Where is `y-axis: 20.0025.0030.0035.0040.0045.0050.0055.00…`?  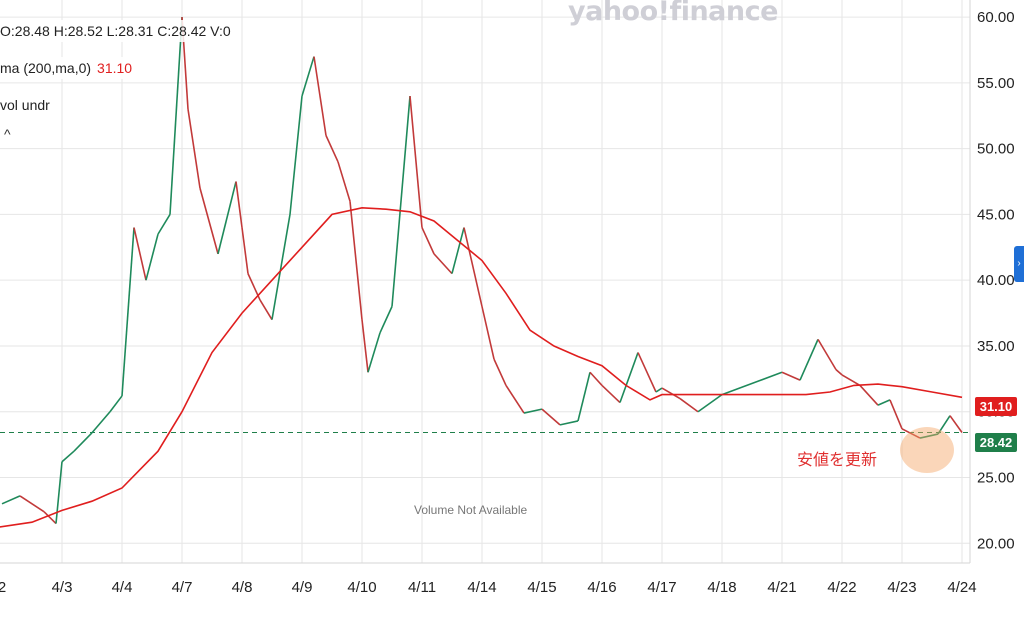 y-axis: 20.0025.0030.0035.0040.0045.0050.0055.00… is located at coordinates (996, 280).